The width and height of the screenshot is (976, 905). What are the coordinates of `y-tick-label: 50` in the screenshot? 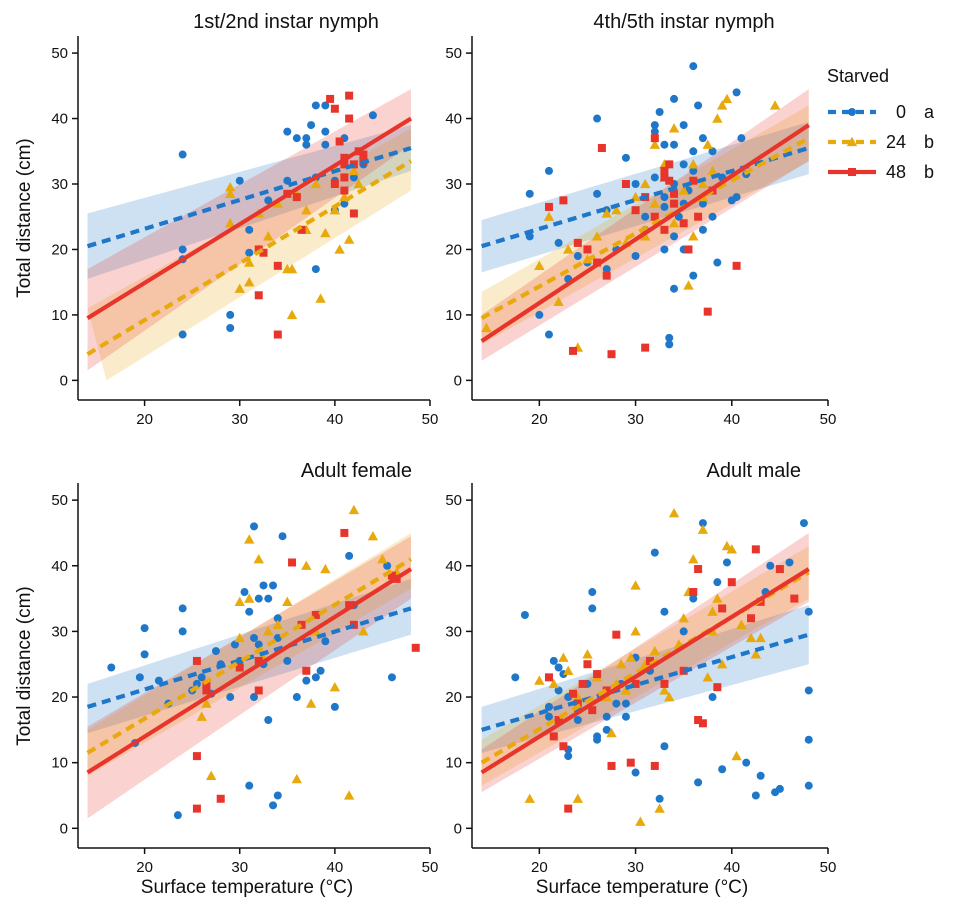 It's located at (59, 500).